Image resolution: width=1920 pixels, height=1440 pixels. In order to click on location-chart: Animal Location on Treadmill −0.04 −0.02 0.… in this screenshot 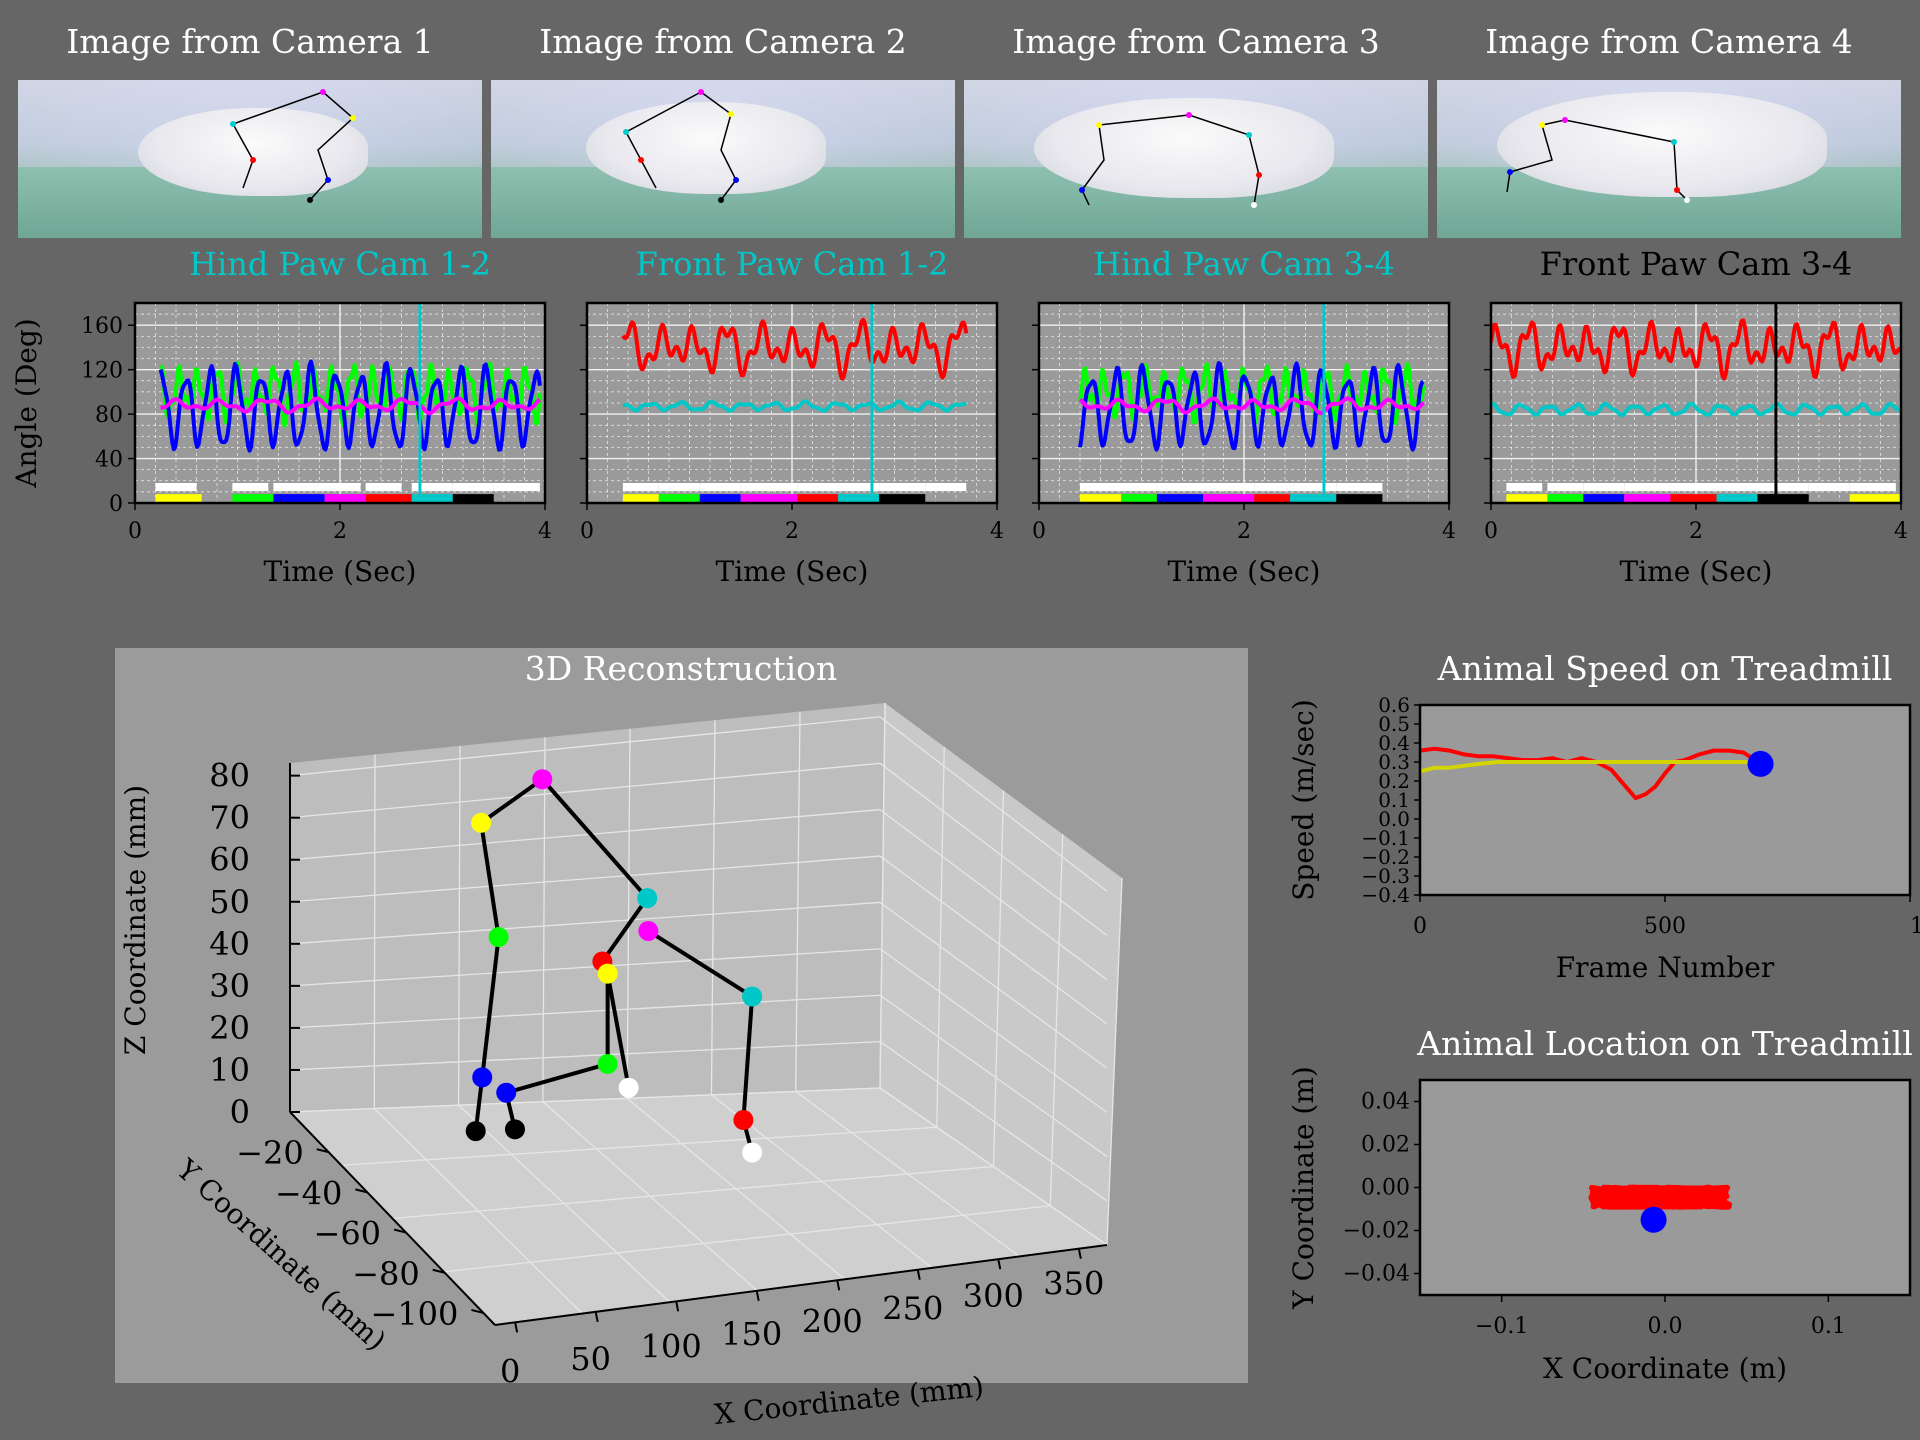, I will do `click(1600, 1204)`.